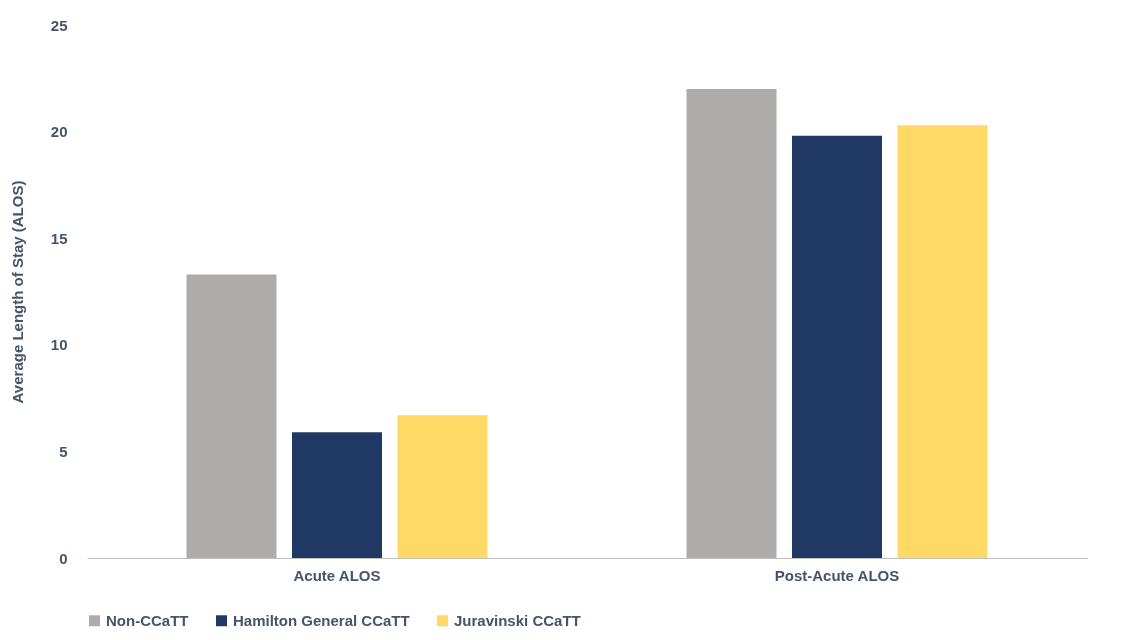 Image resolution: width=1135 pixels, height=640 pixels. I want to click on y-tick-label: 0, so click(63, 558).